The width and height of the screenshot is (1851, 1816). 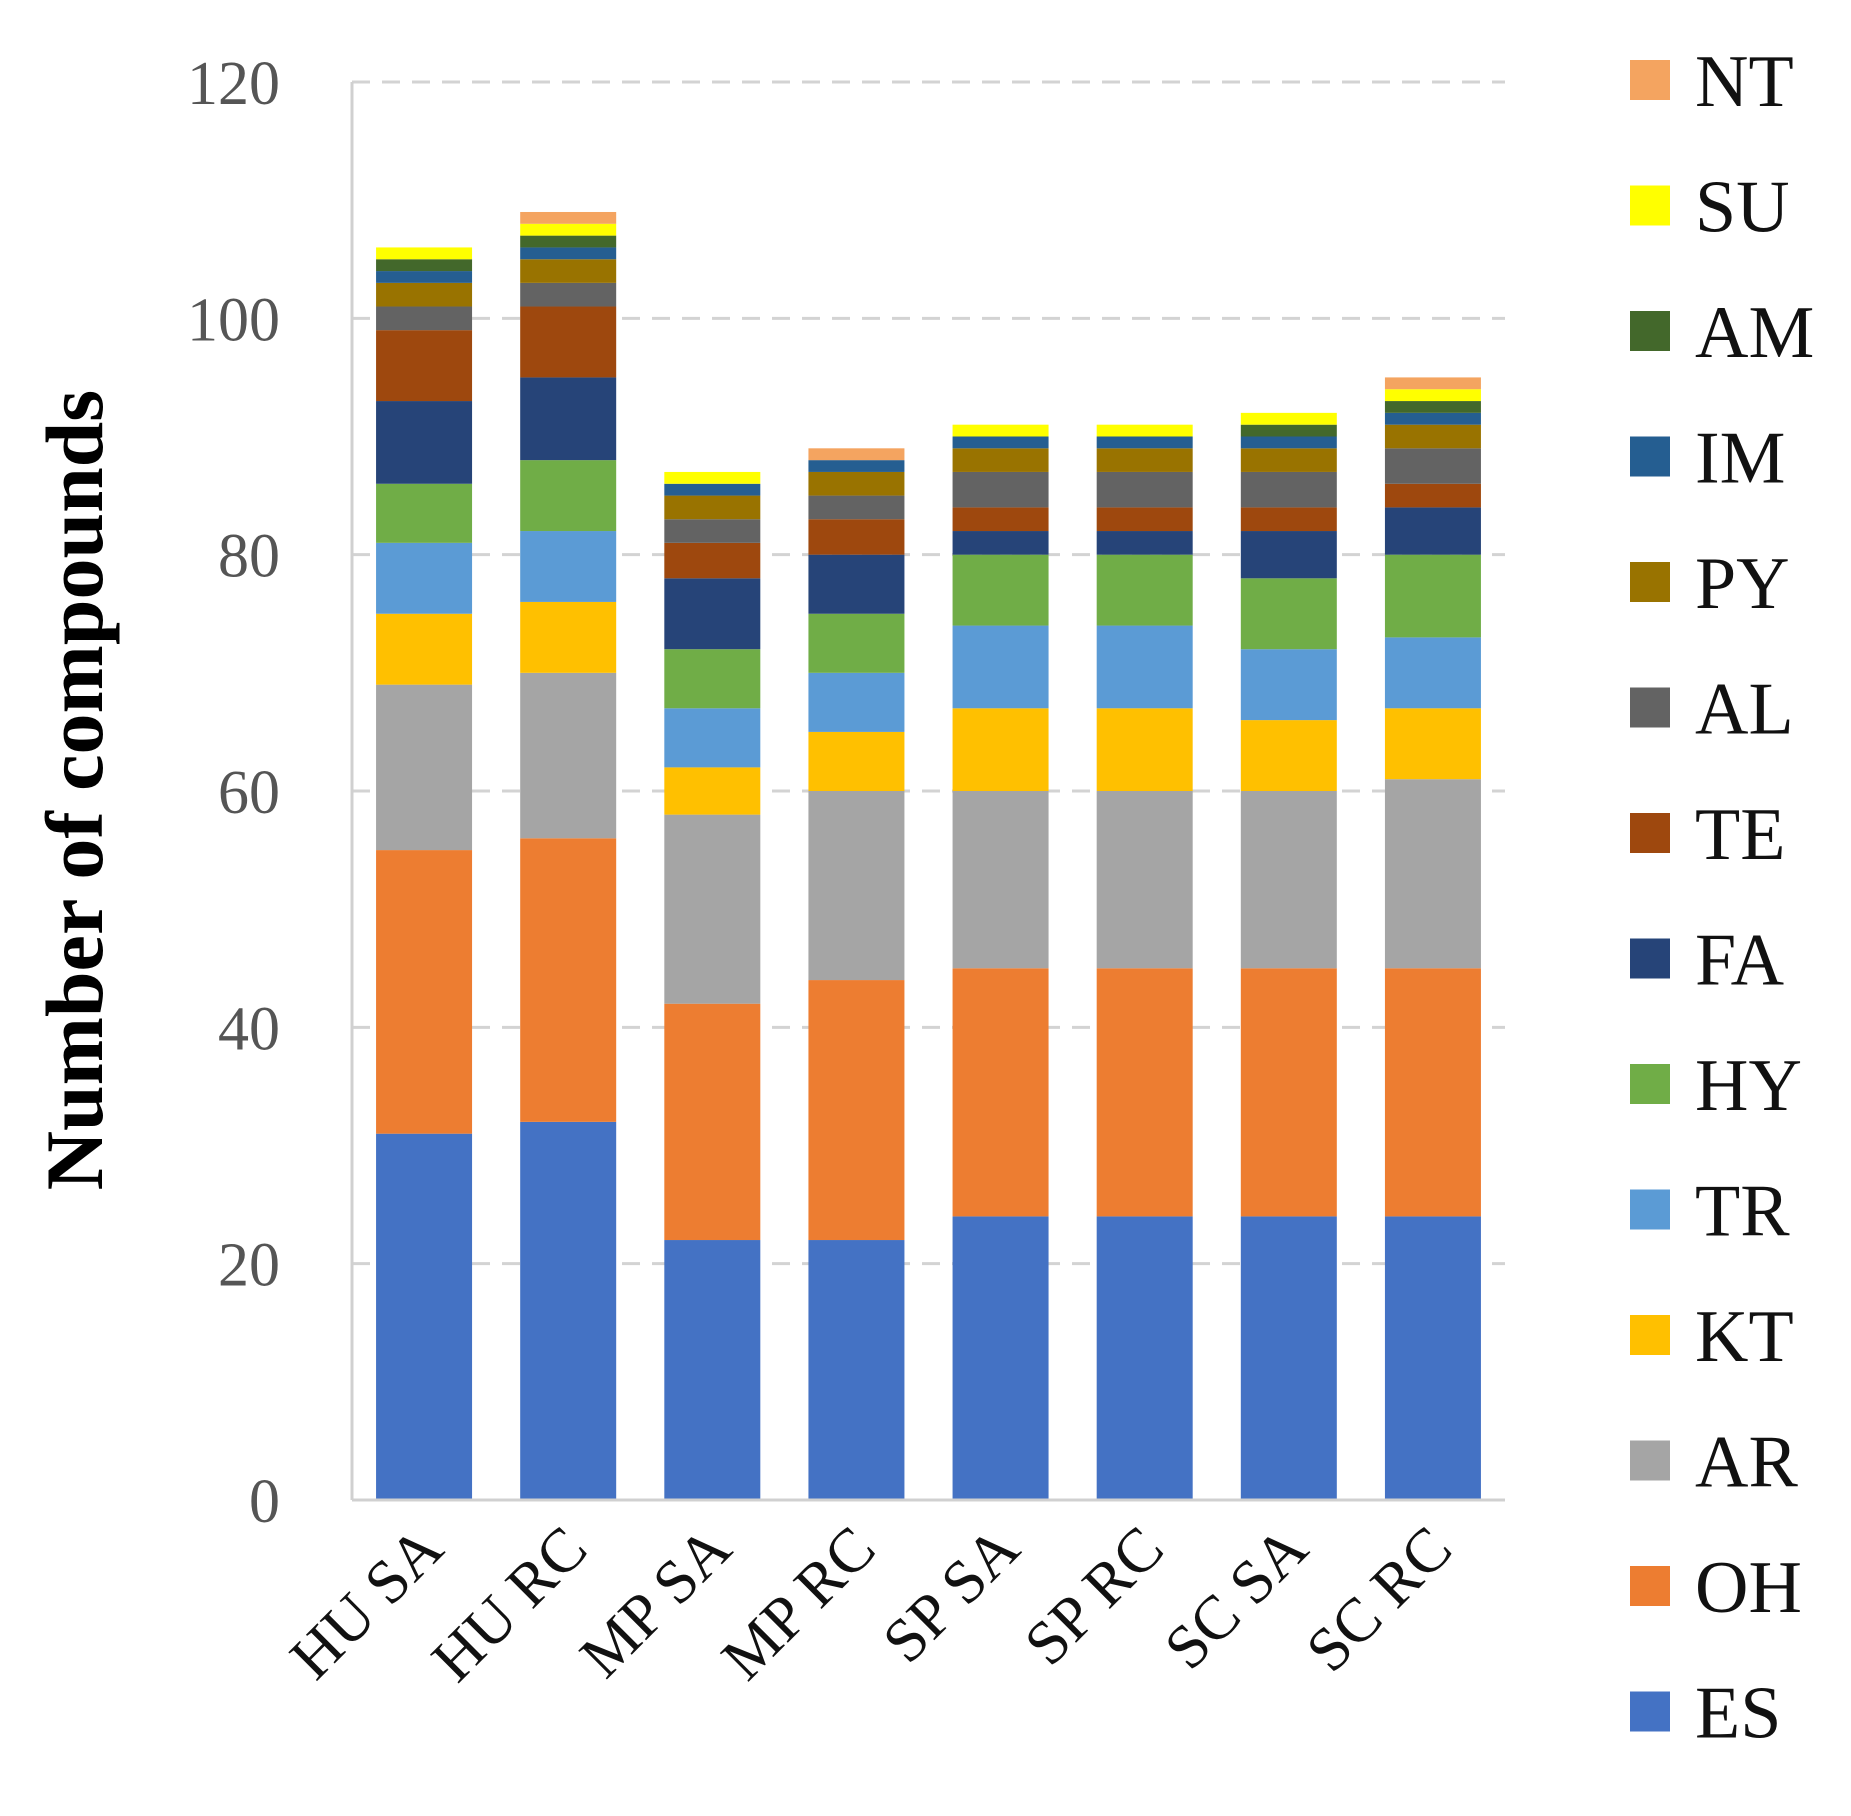 What do you see at coordinates (1650, 833) in the screenshot?
I see `legend-swatch-te` at bounding box center [1650, 833].